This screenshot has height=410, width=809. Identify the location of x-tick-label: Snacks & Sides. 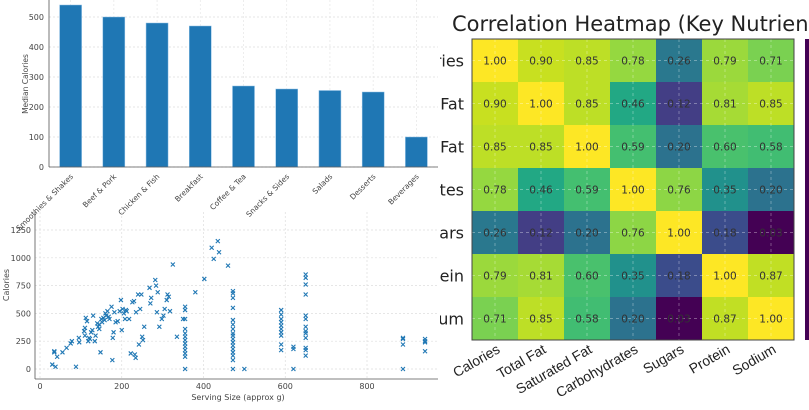
(267, 195).